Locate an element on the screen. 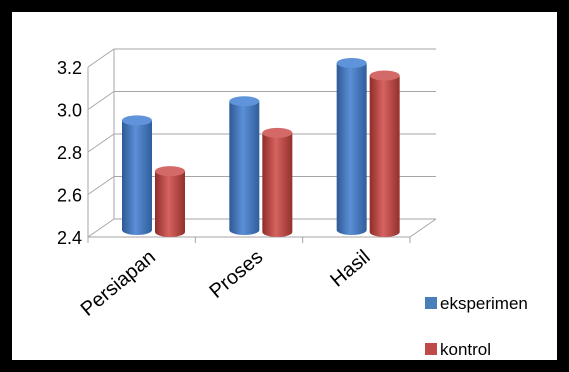 This screenshot has width=569, height=372. bar-eksperimen-proses is located at coordinates (244, 165).